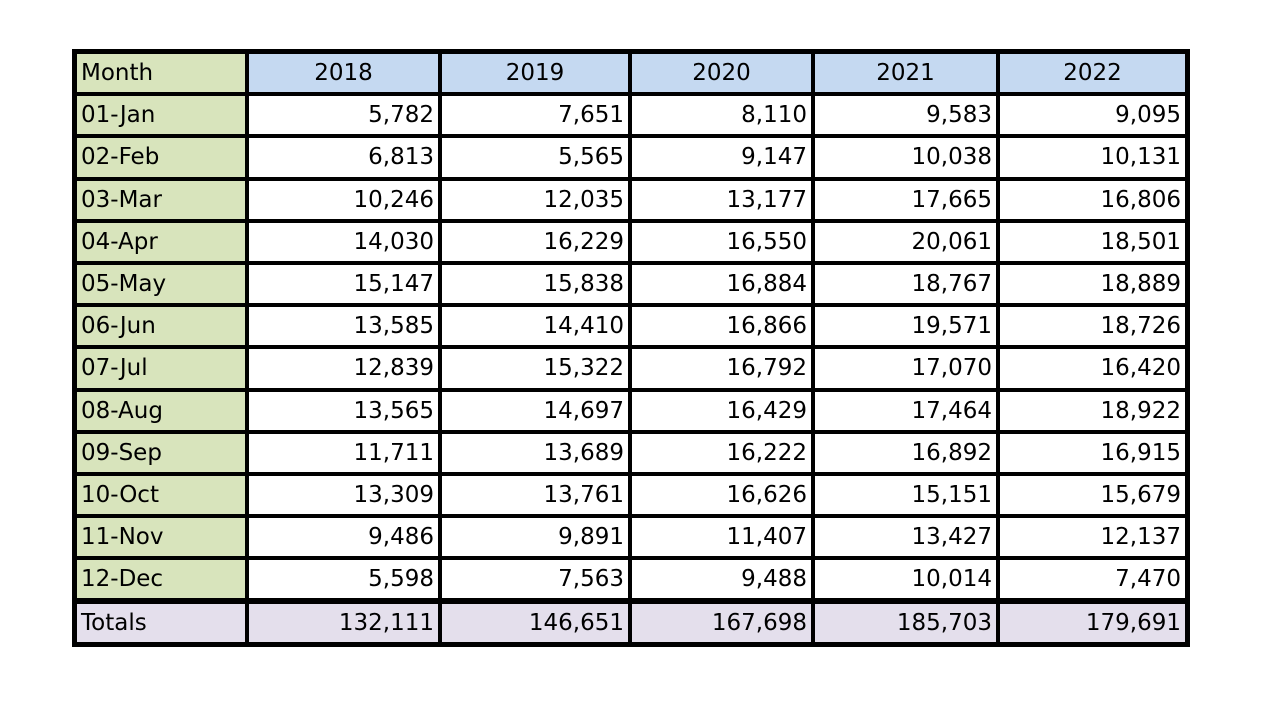  What do you see at coordinates (907, 244) in the screenshot?
I see `value-cell: 20,061` at bounding box center [907, 244].